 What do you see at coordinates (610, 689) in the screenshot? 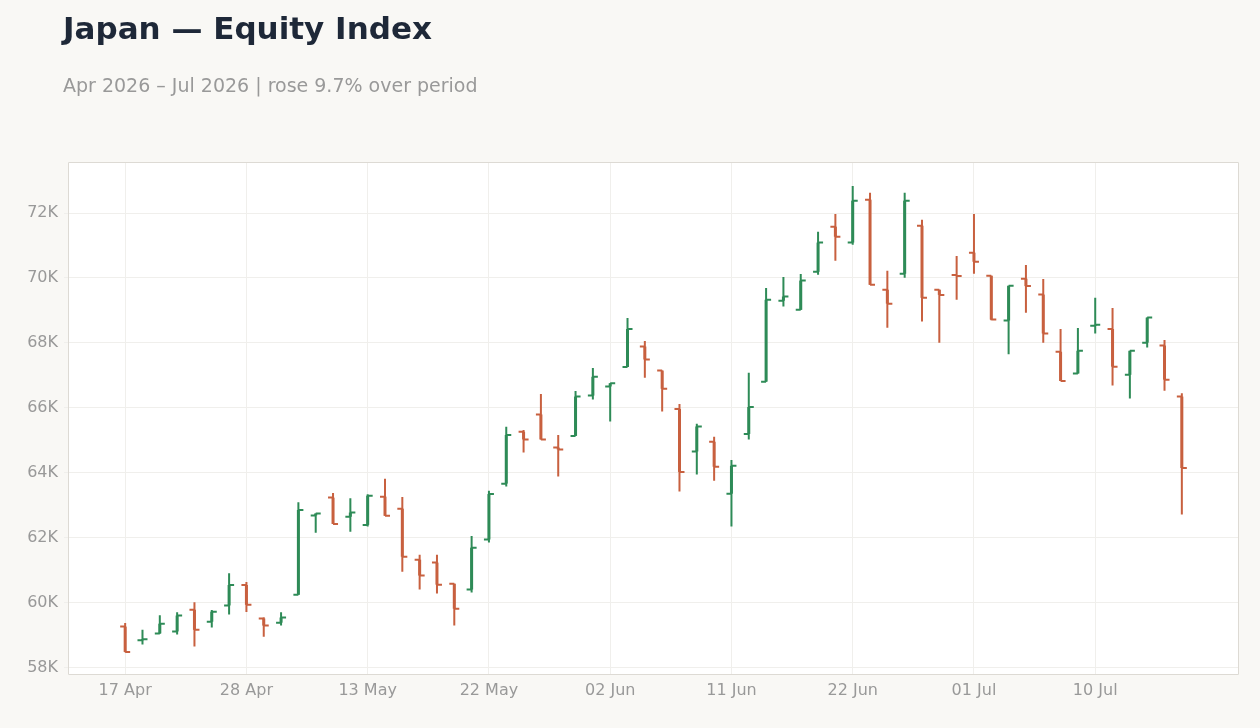
I see `x-tick-label: 02 Jun` at bounding box center [610, 689].